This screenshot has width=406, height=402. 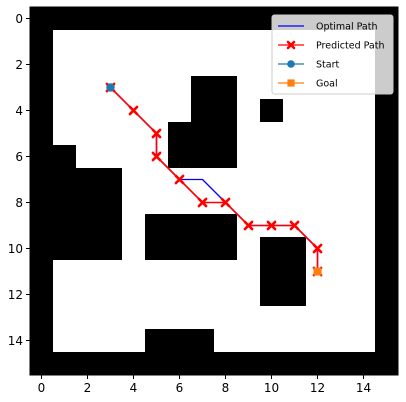 What do you see at coordinates (42, 388) in the screenshot?
I see `x-tick-label: 0` at bounding box center [42, 388].